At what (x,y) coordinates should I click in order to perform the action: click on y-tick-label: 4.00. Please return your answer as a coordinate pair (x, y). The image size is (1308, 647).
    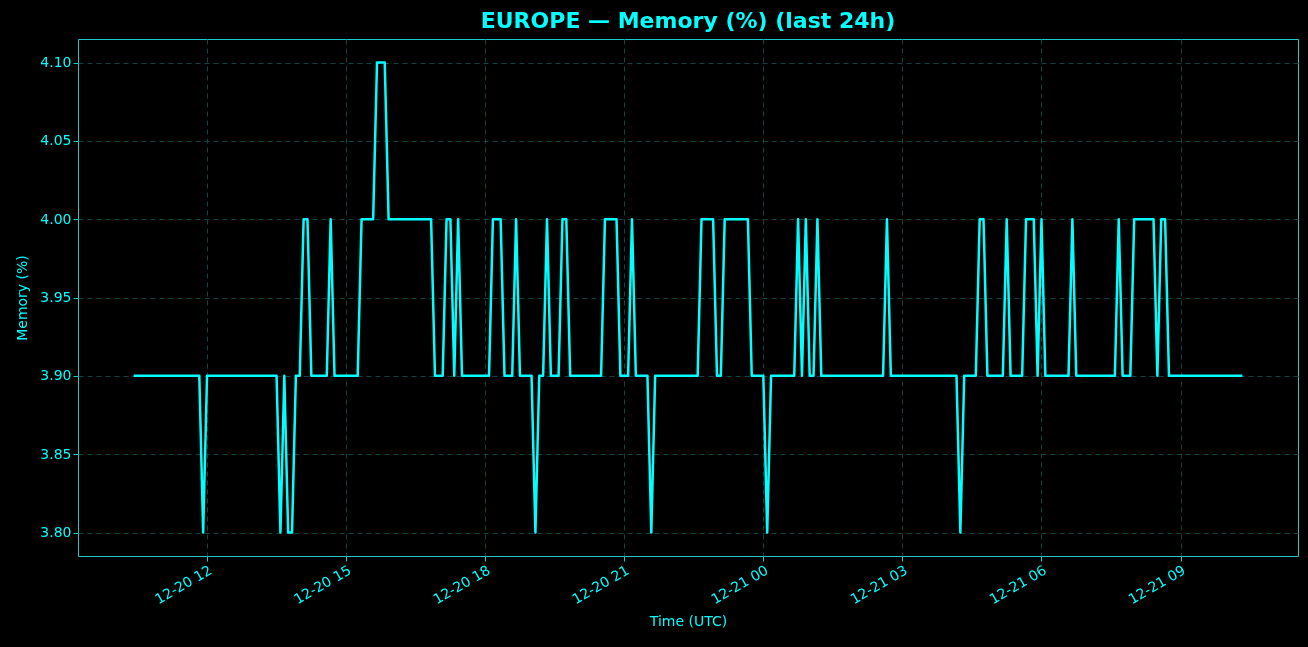
    Looking at the image, I should click on (56, 218).